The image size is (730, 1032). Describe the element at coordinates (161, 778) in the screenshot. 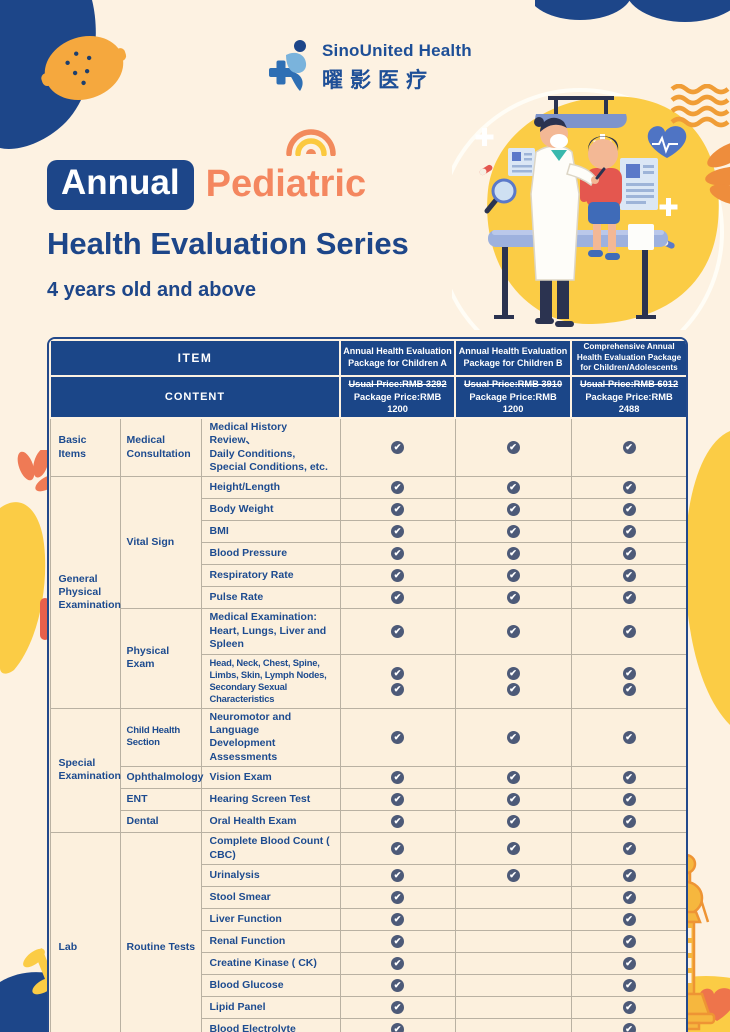

I see `subcategory-cell: Ophthalmology` at that location.